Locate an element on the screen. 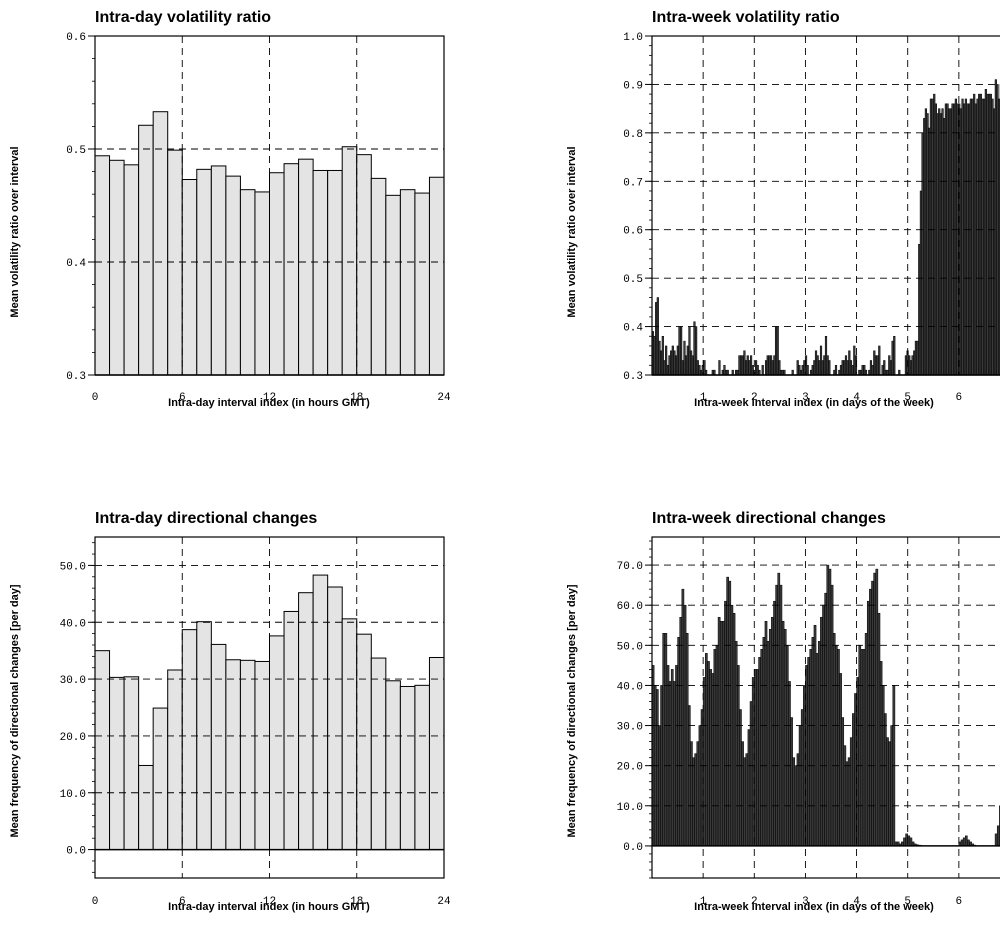 The width and height of the screenshot is (1000, 947). y-tick-label: 0.9 is located at coordinates (633, 86).